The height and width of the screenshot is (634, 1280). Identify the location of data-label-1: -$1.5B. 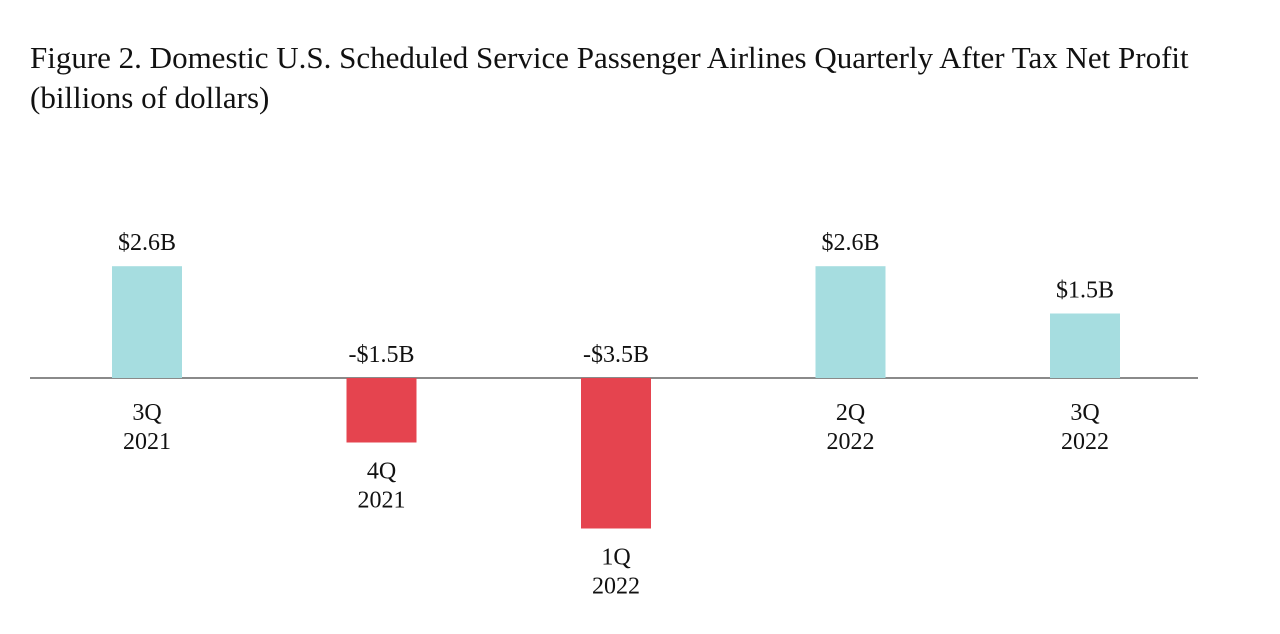
(382, 355).